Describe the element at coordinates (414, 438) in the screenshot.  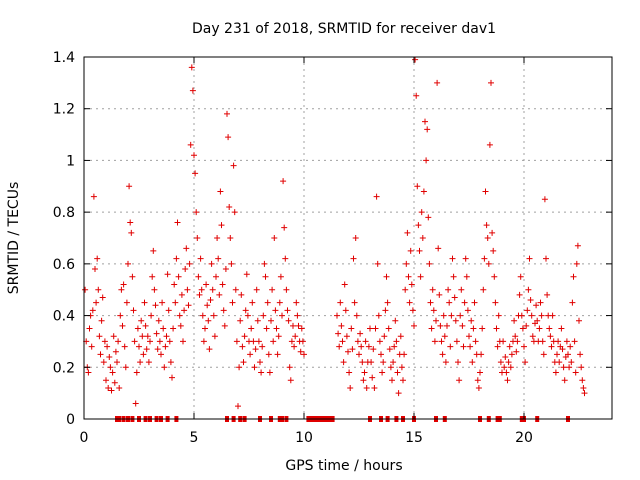
I see `x-tick-label: 15` at that location.